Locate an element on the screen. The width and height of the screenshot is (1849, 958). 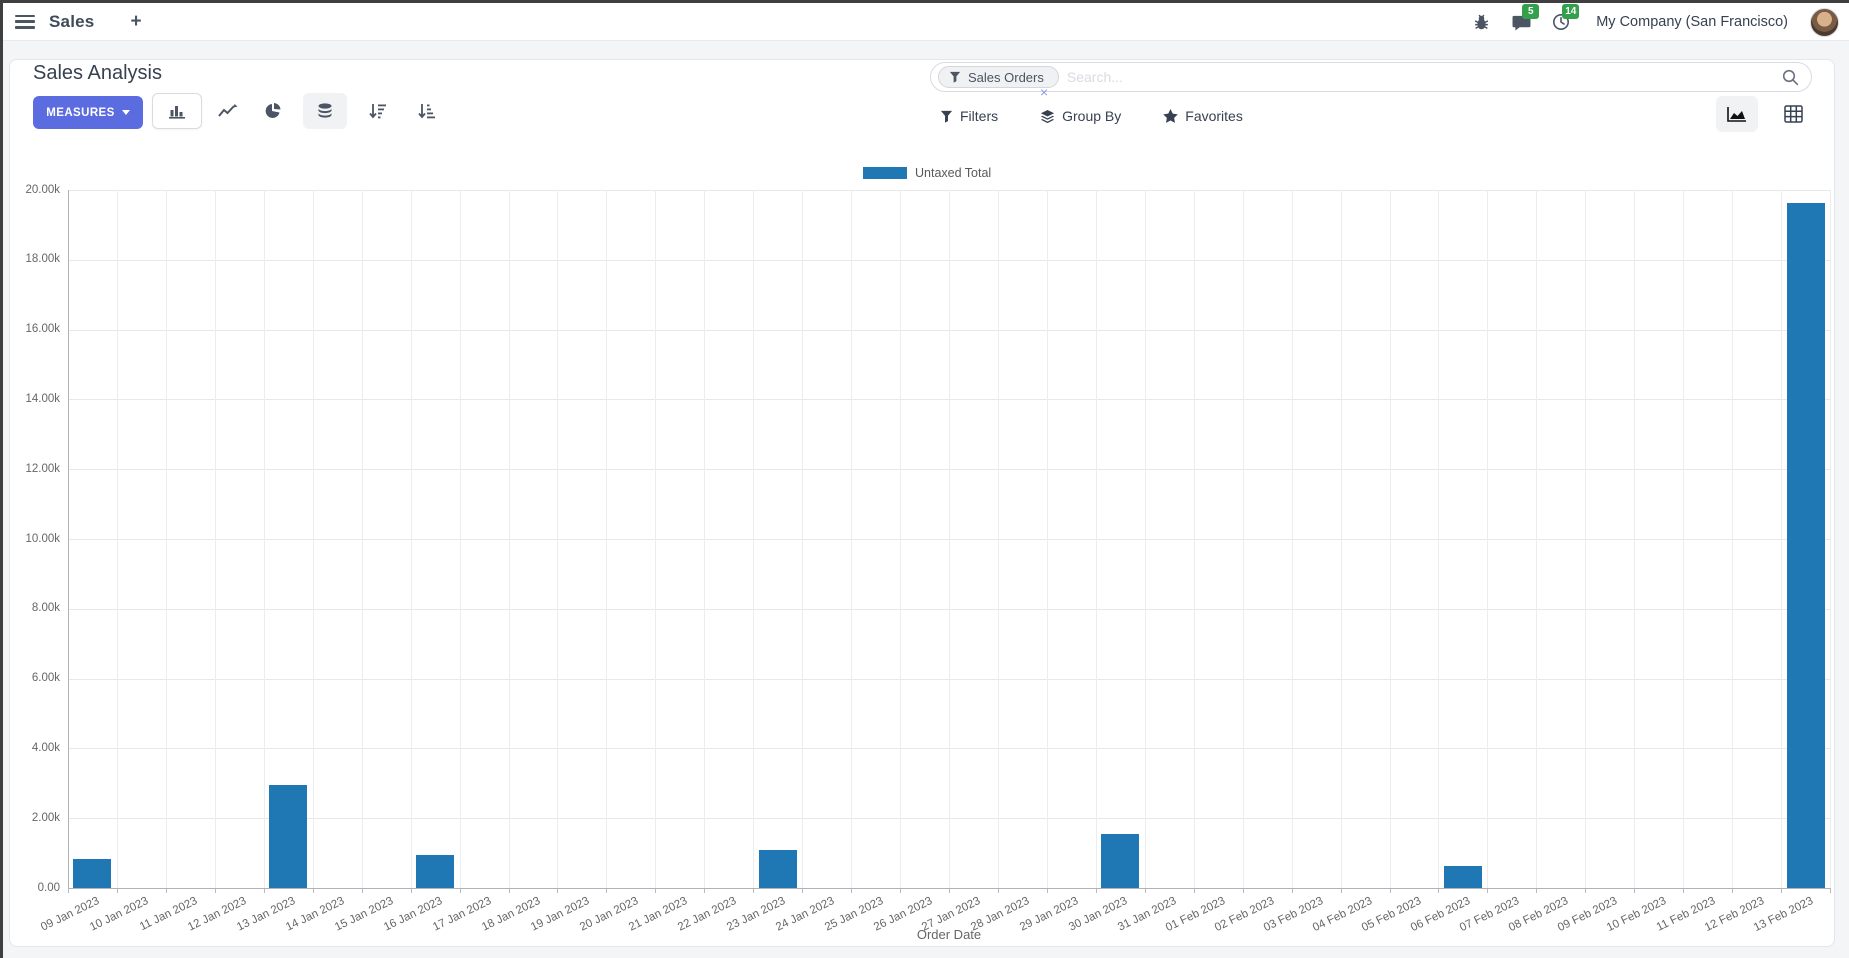
stacked-toggle-button is located at coordinates (325, 111).